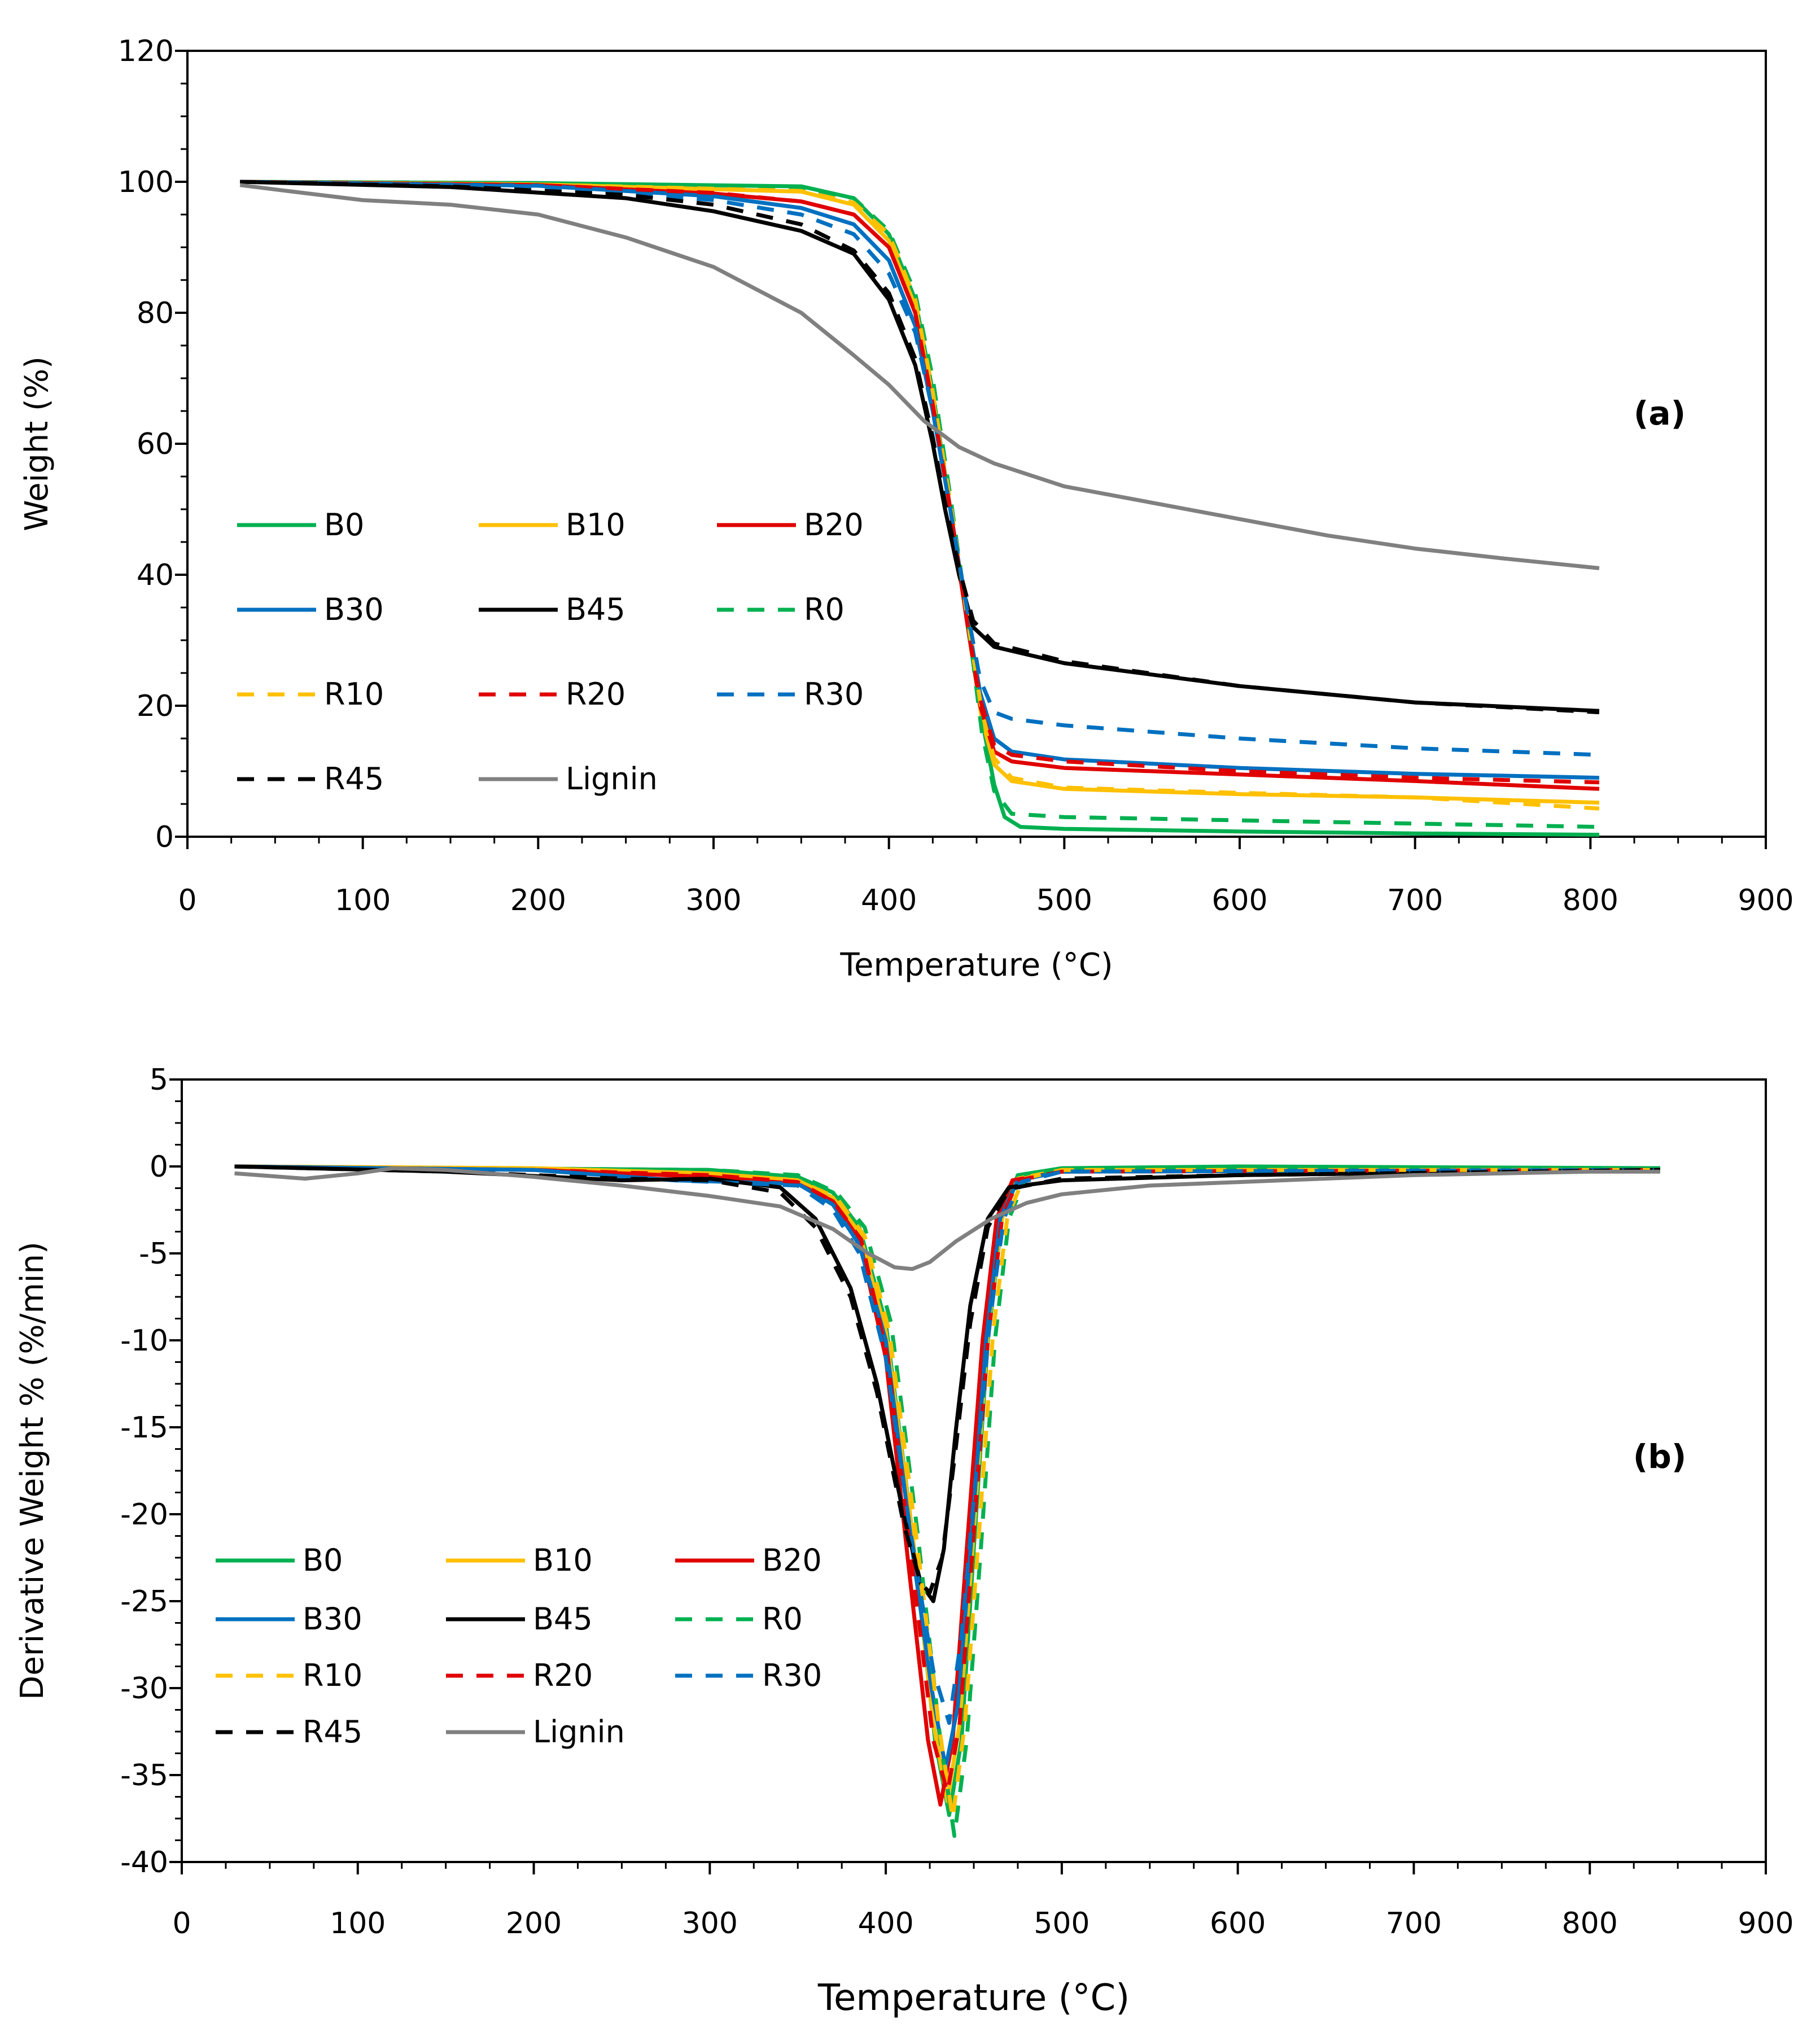 This screenshot has width=1820, height=2028. I want to click on y-axis-title: Derivative Weight % (%/min), so click(32, 1471).